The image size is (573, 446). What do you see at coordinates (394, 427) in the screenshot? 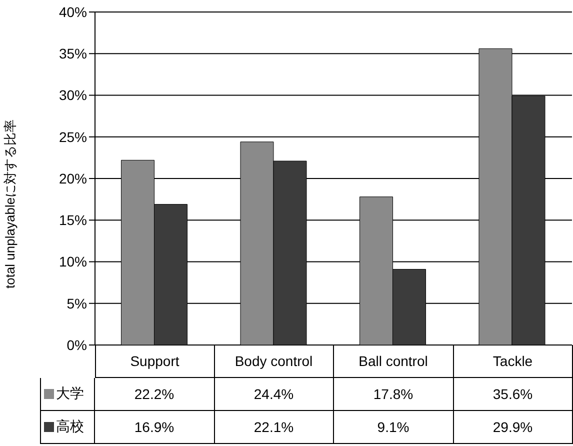
I see `data-label: 9.1%` at bounding box center [394, 427].